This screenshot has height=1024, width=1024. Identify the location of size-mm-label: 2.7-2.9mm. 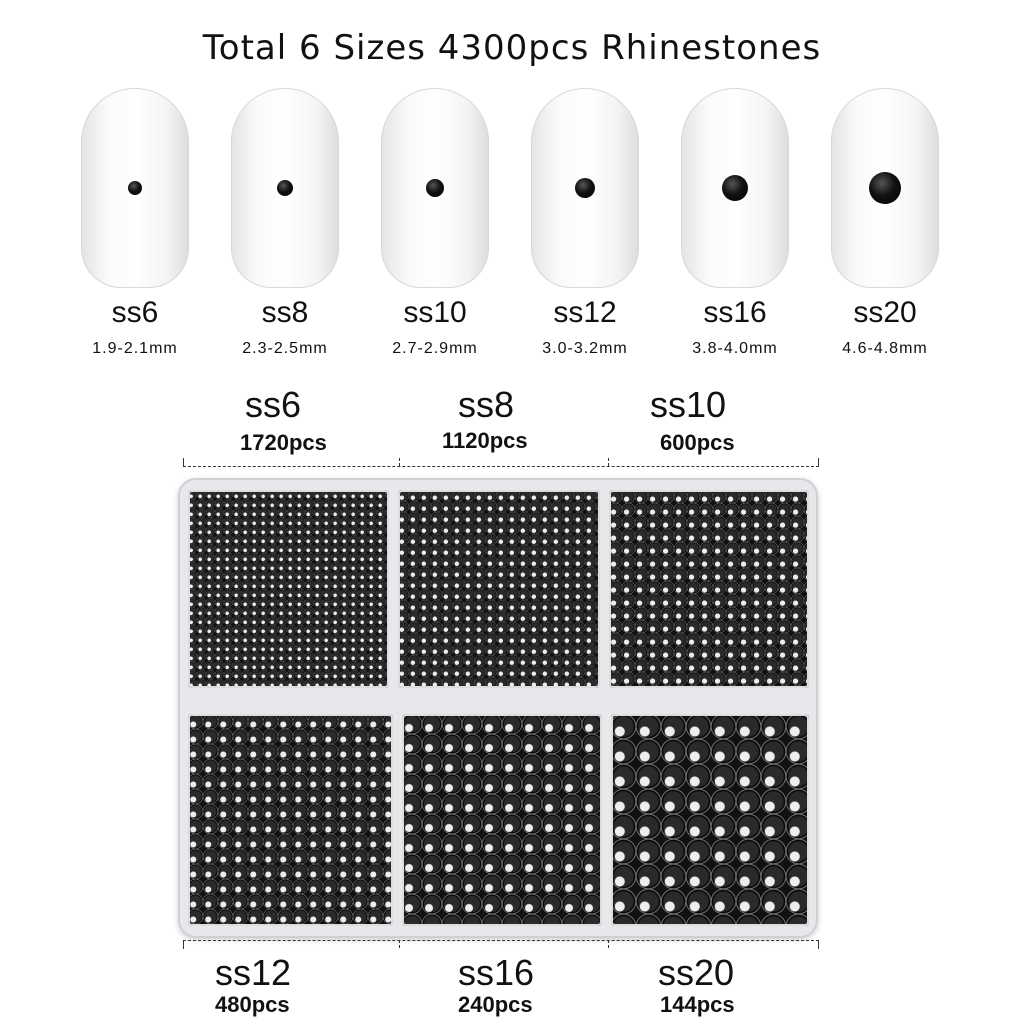
(435, 348).